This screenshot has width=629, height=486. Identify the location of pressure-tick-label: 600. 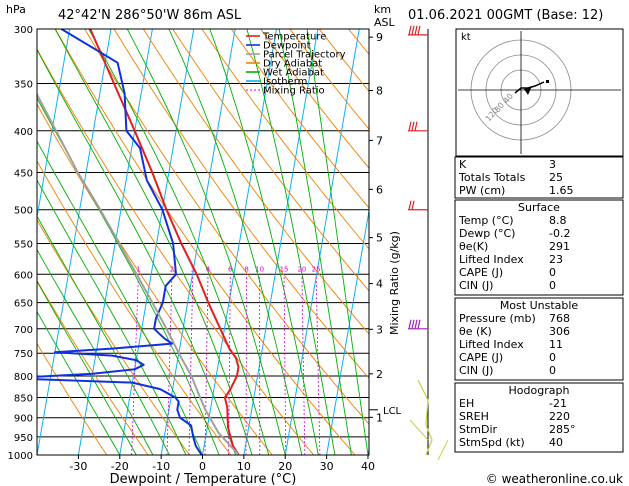
(23, 275).